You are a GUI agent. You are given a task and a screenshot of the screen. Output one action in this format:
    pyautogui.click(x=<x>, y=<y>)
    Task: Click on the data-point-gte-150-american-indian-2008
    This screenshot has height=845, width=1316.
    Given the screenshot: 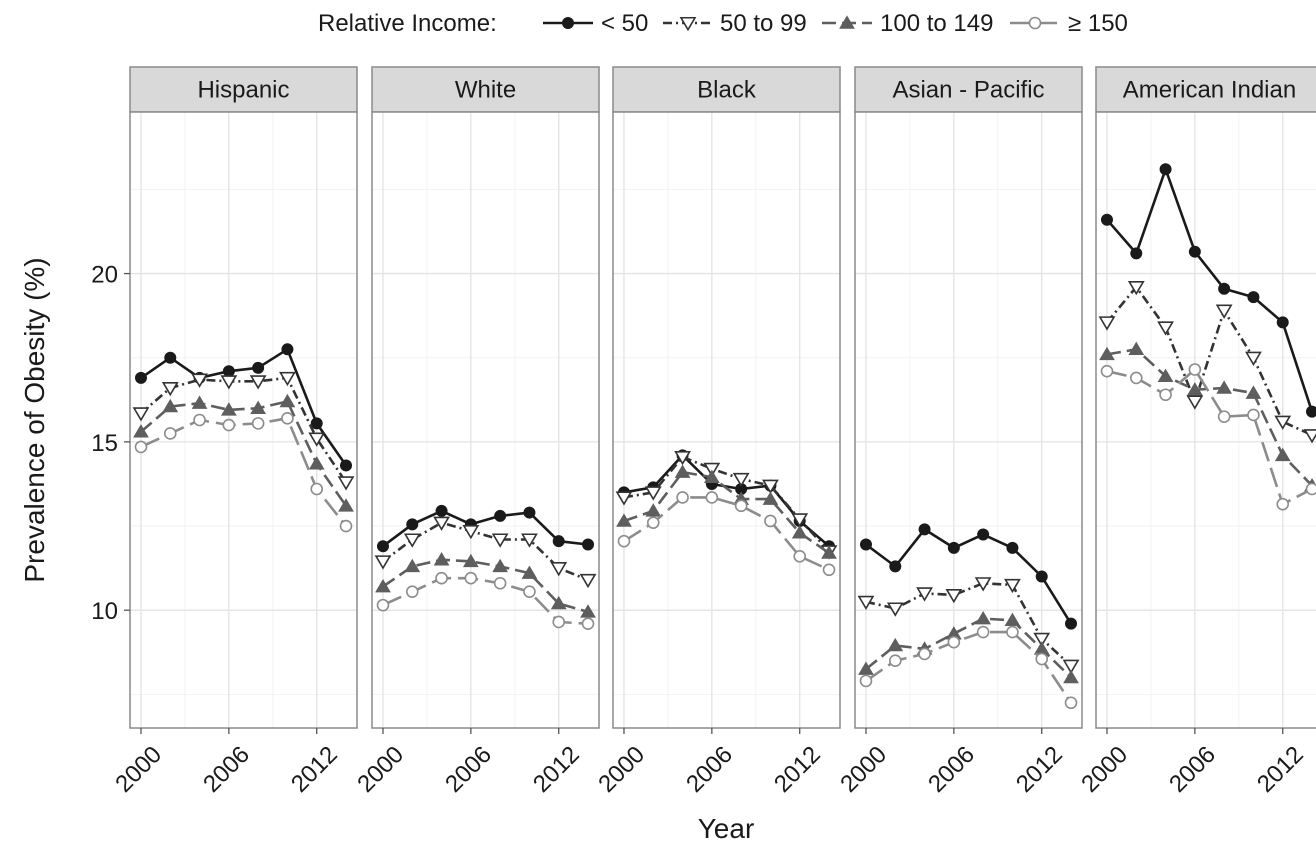 What is the action you would take?
    pyautogui.click(x=1224, y=416)
    